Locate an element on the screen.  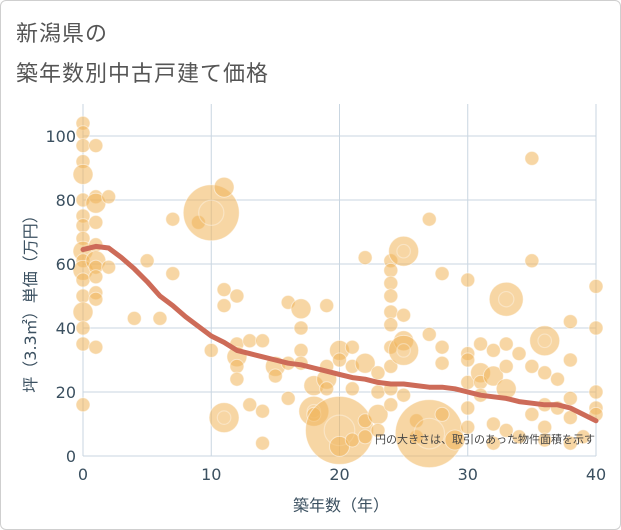
y-tick-label: 80 is located at coordinates (66, 200).